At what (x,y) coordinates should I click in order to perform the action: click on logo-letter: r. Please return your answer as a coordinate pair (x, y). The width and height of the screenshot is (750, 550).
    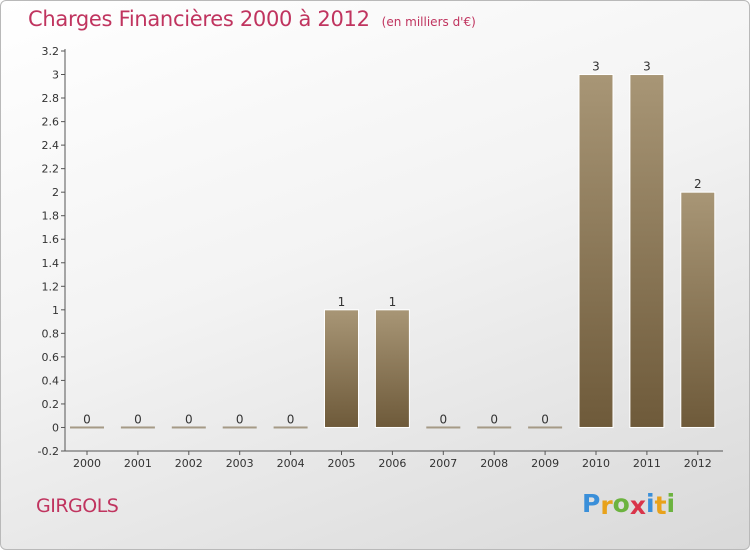
    Looking at the image, I should click on (606, 505).